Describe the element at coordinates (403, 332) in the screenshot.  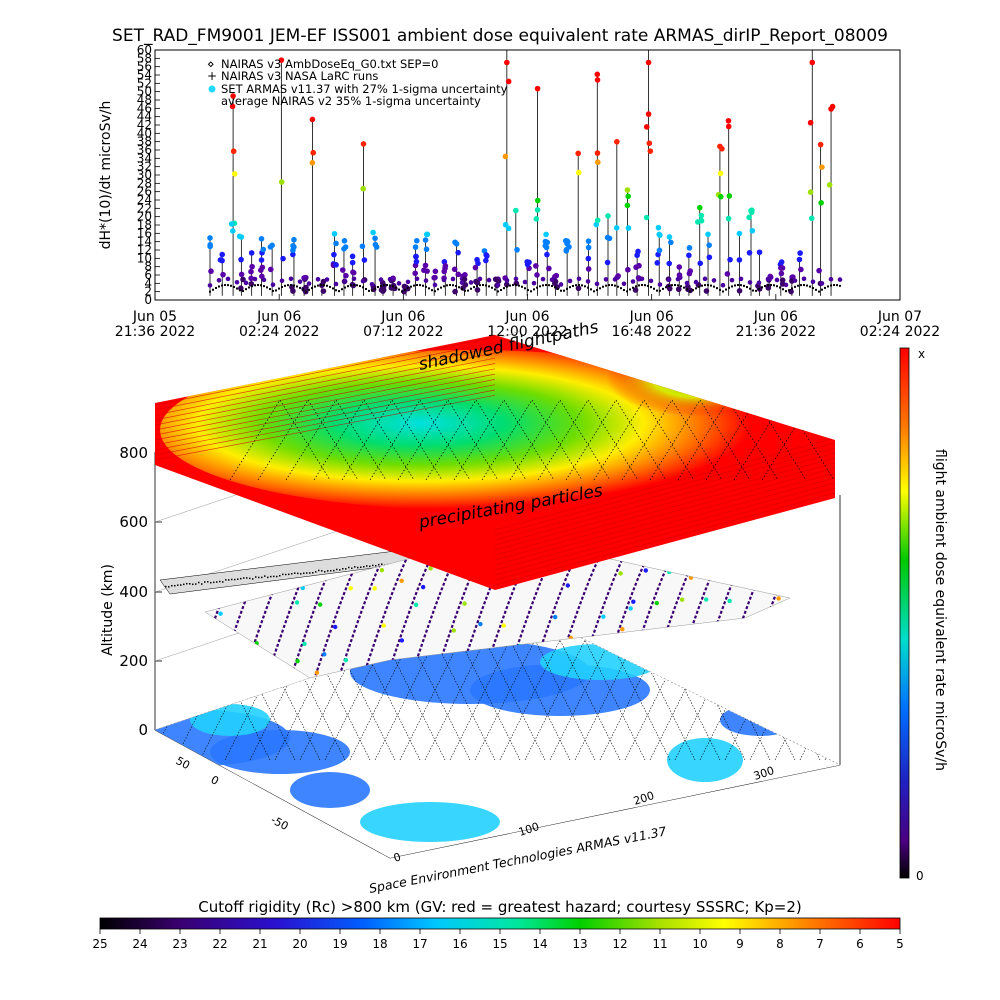
I see `x-tick-time: 07:12 2022` at that location.